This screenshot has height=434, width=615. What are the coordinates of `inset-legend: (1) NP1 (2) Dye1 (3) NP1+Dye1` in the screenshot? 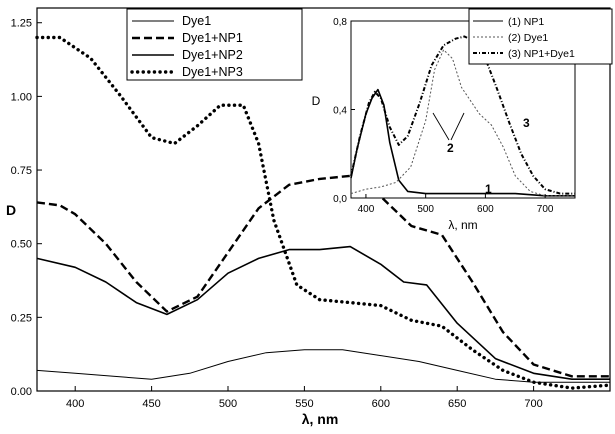 It's located at (540, 36).